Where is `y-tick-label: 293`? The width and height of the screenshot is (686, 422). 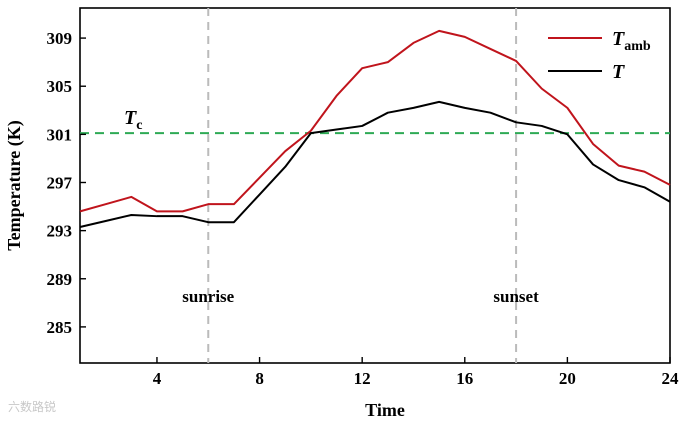 y-tick-label: 293 is located at coordinates (60, 231).